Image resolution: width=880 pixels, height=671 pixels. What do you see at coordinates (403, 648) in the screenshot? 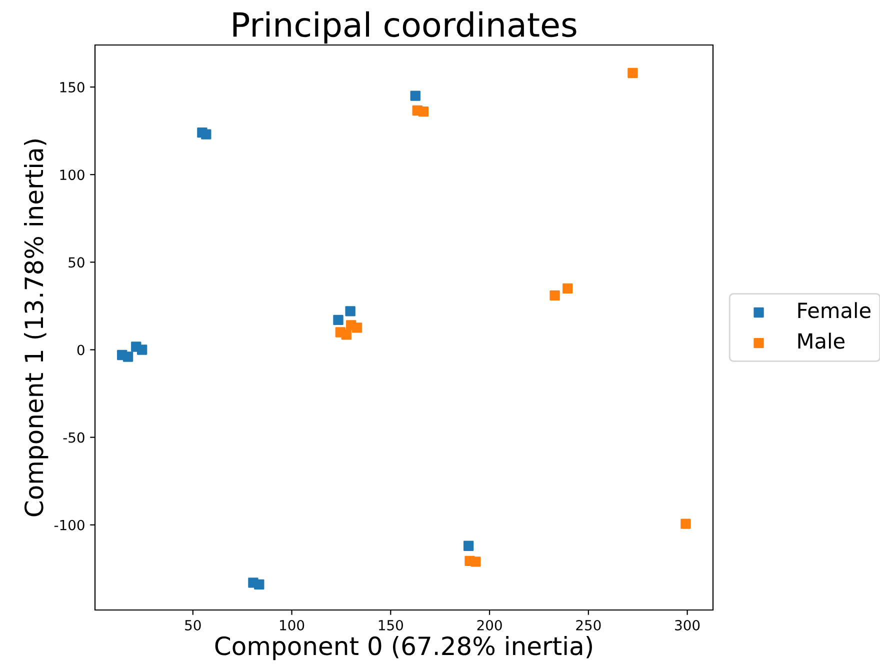
I see `x-axis-title: Component 0 (67.28% inertia)` at bounding box center [403, 648].